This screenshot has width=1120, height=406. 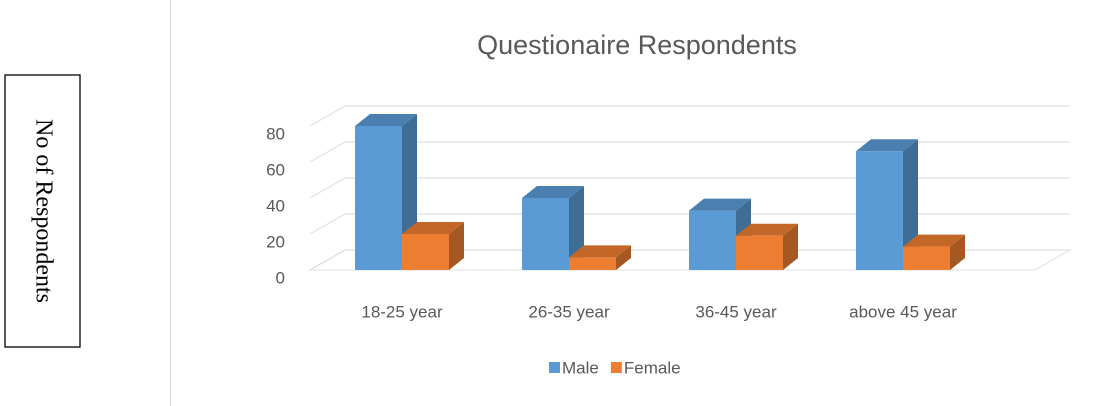 What do you see at coordinates (402, 311) in the screenshot?
I see `x-tick-label: 18-25 year` at bounding box center [402, 311].